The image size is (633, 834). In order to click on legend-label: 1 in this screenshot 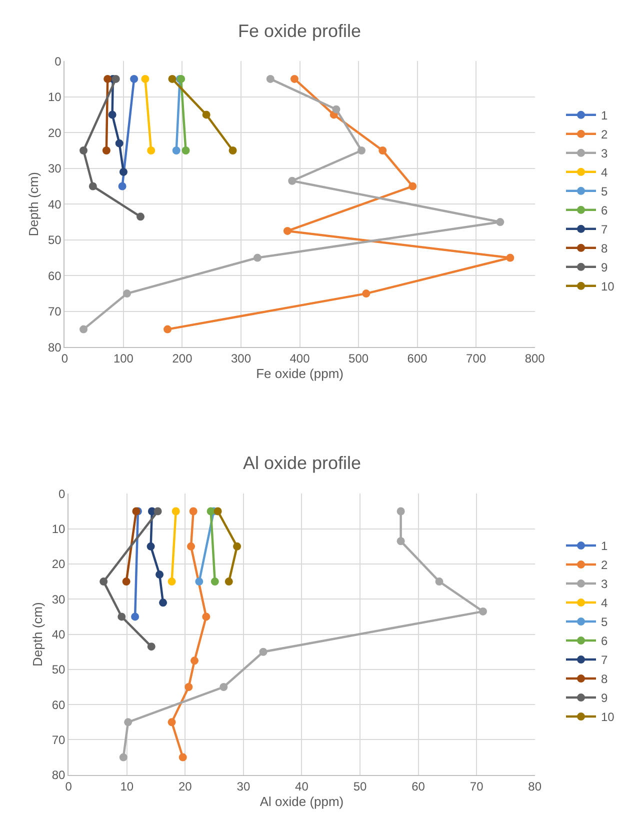, I will do `click(604, 546)`.